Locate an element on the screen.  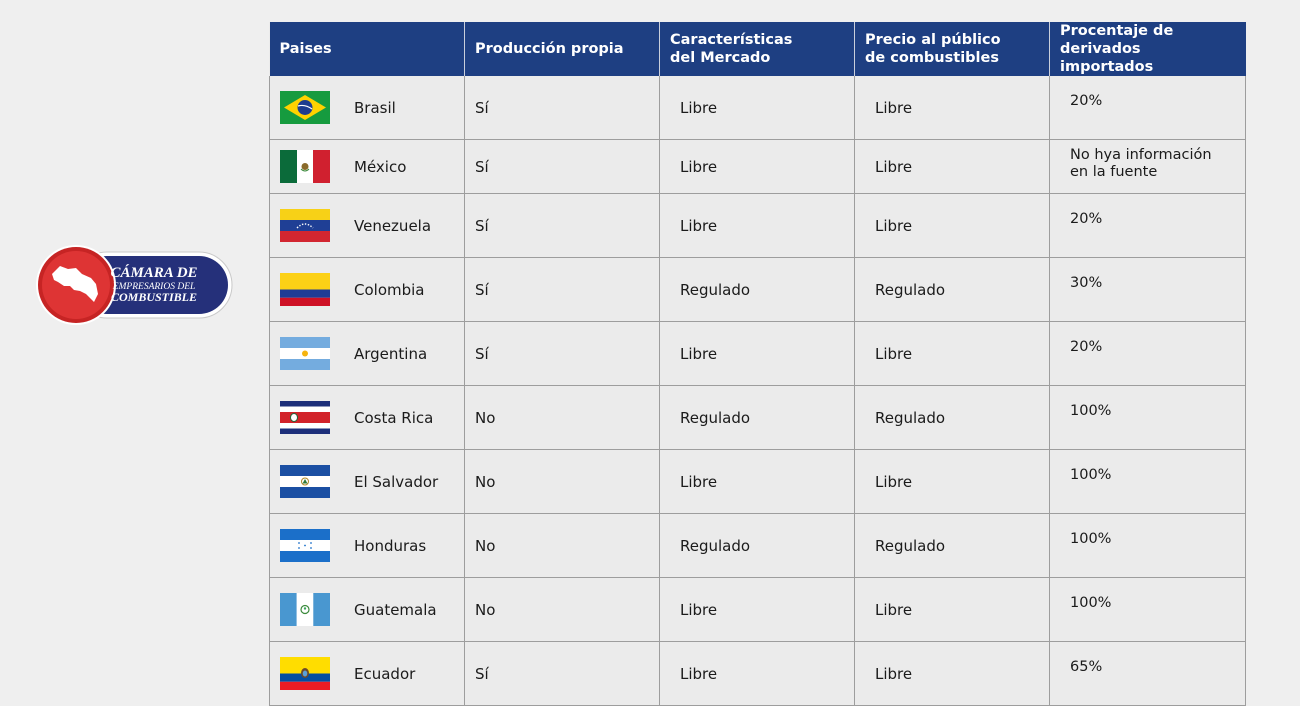
table-row: Ecuador Sí Libre Libre 65% is located at coordinates (757, 673).